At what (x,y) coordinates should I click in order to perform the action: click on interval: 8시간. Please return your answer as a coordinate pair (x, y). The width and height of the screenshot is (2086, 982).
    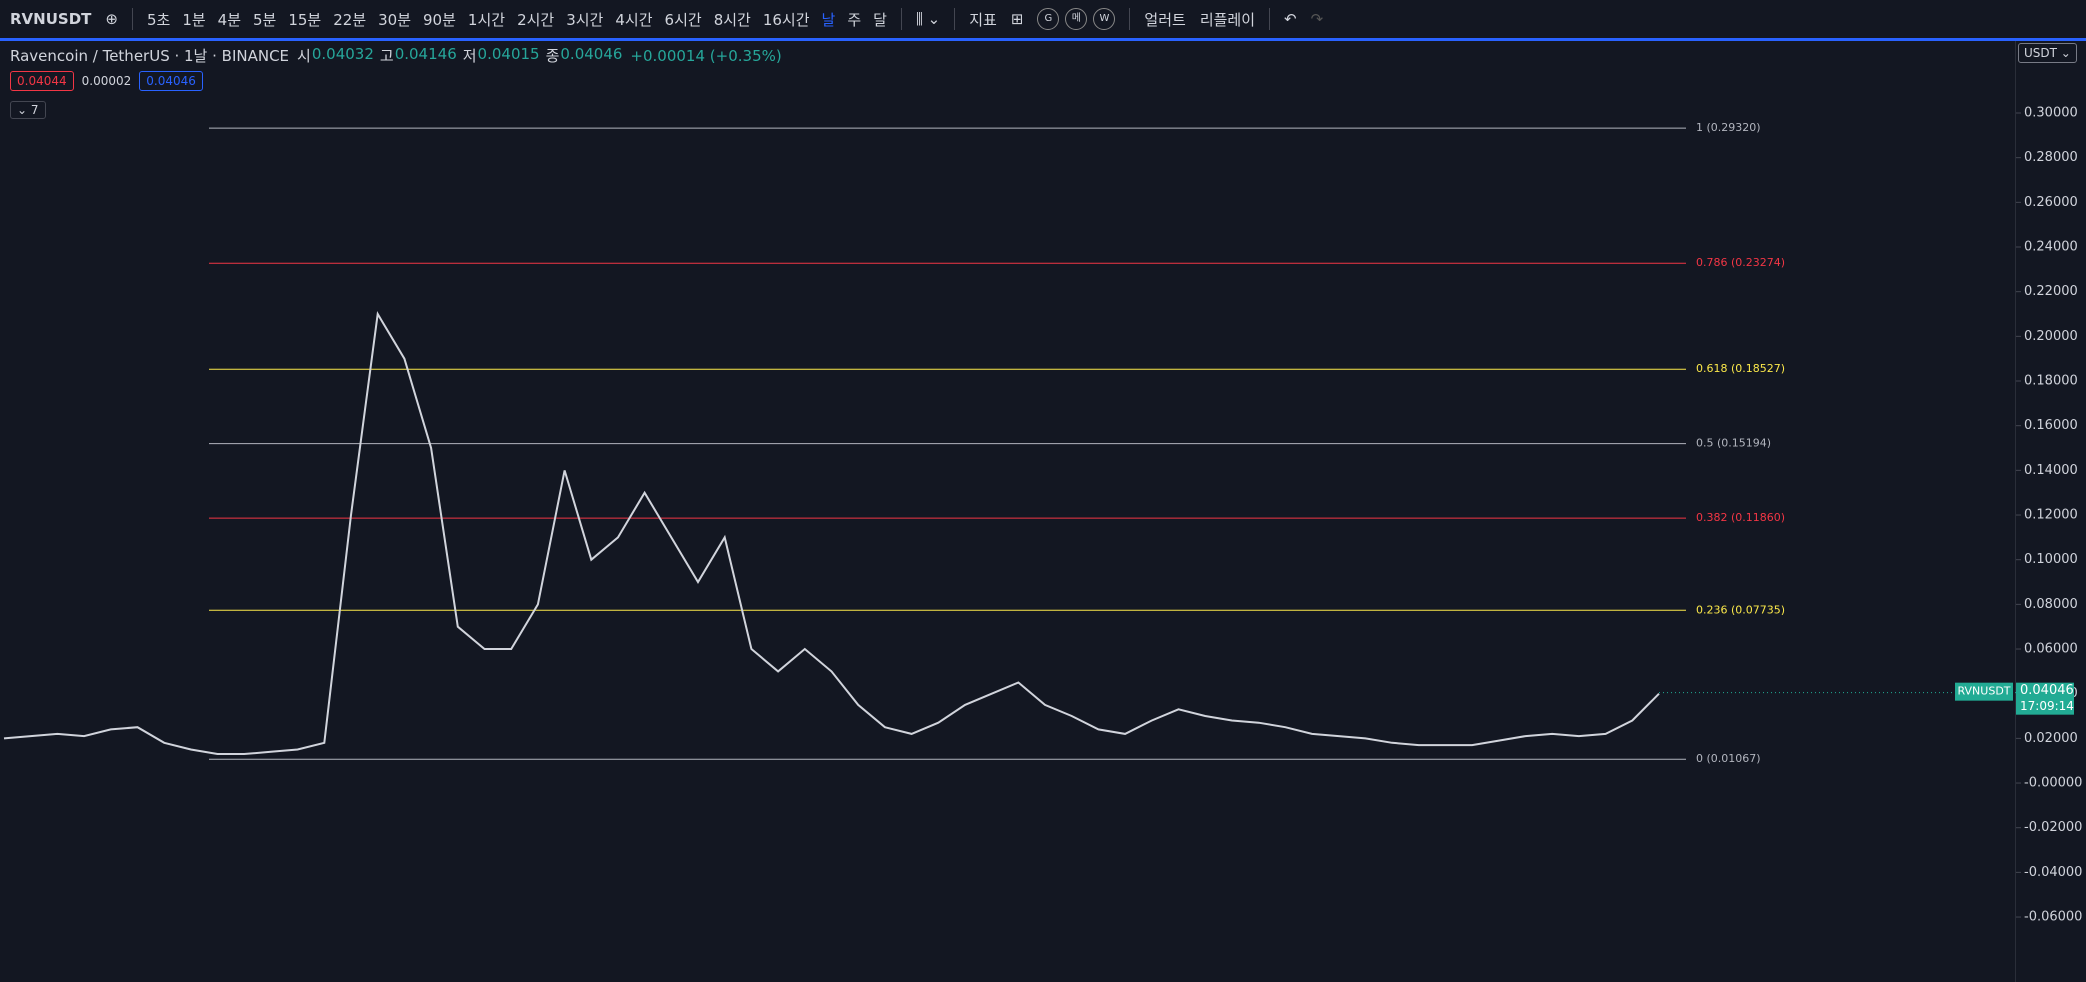
    Looking at the image, I should click on (732, 19).